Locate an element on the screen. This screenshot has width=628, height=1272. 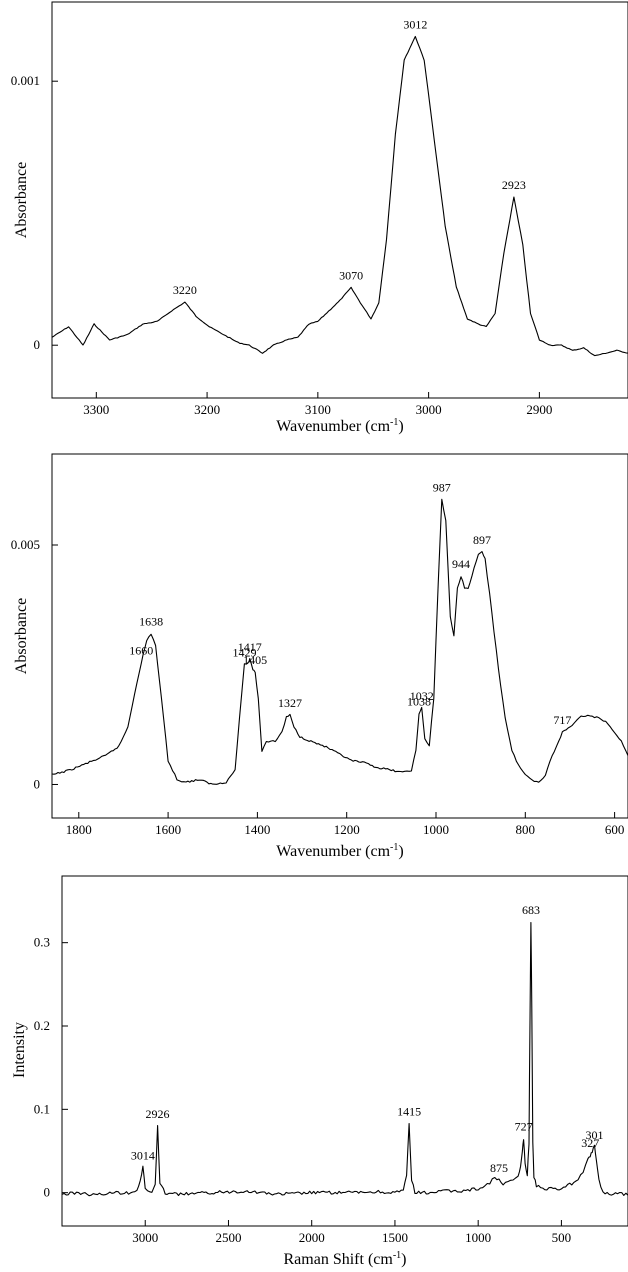
x-tick-label: 1200 is located at coordinates (347, 829).